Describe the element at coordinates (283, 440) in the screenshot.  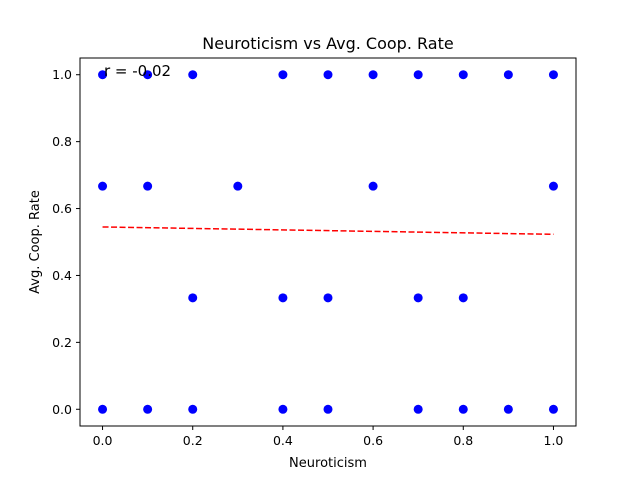
I see `x-tick-label: 0.4` at that location.